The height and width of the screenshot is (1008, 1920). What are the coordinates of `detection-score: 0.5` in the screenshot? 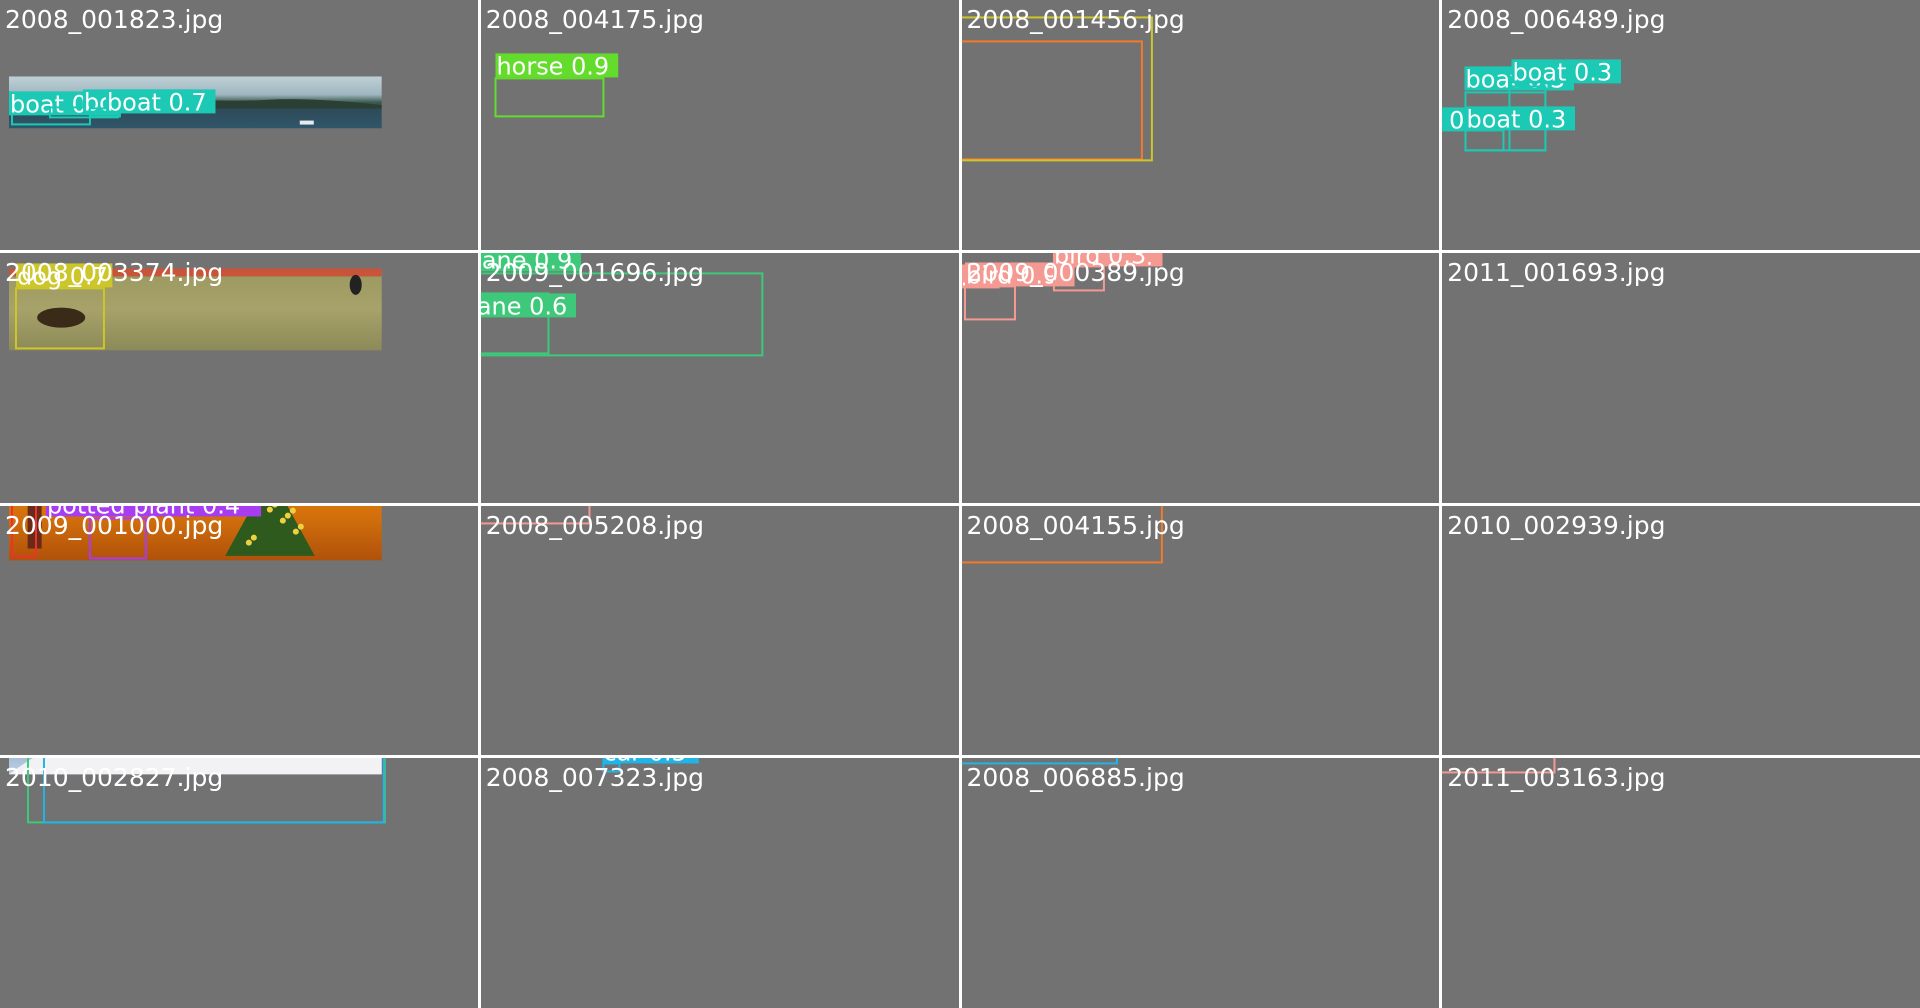 It's located at (668, 762).